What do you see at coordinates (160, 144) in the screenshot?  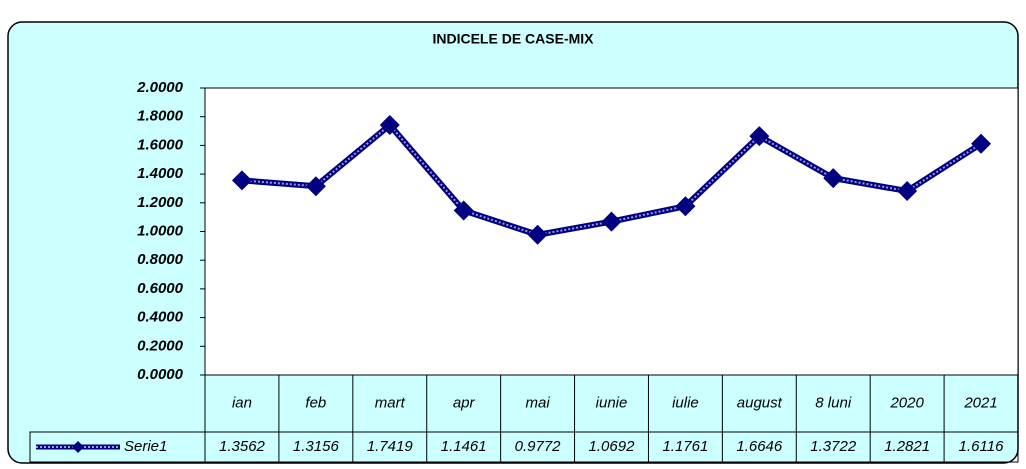 I see `y-tick-label: 1.6000` at bounding box center [160, 144].